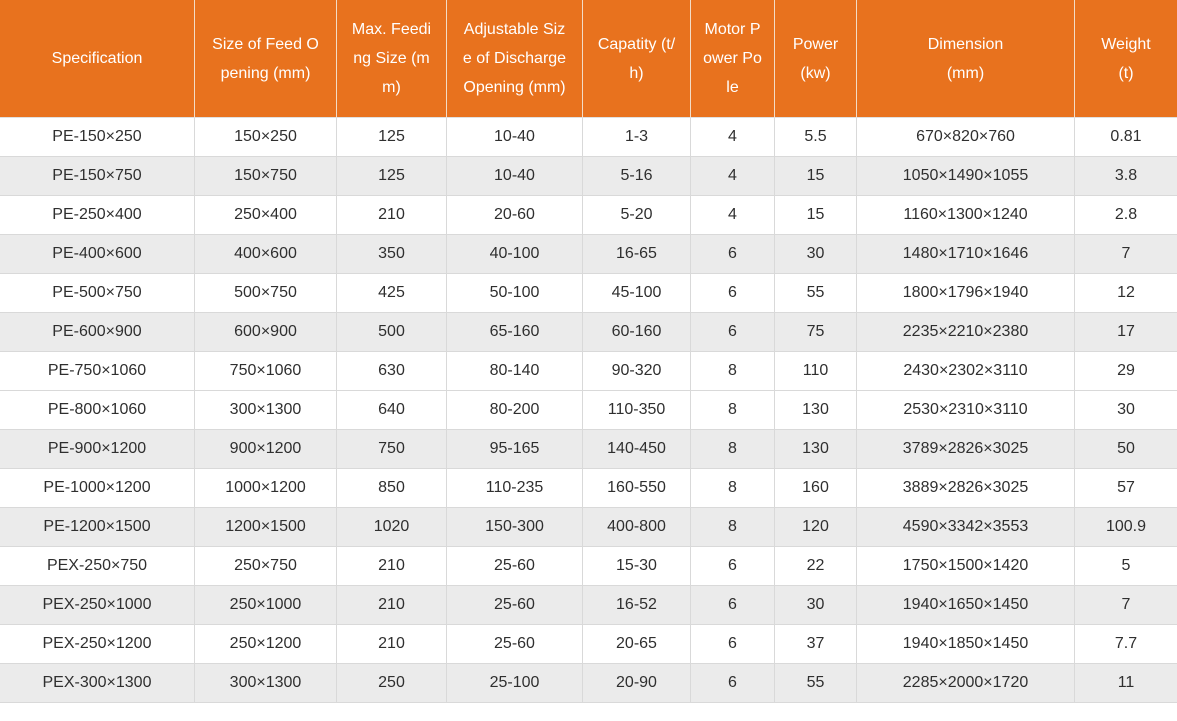 The image size is (1177, 721). I want to click on table-cell: 850, so click(392, 488).